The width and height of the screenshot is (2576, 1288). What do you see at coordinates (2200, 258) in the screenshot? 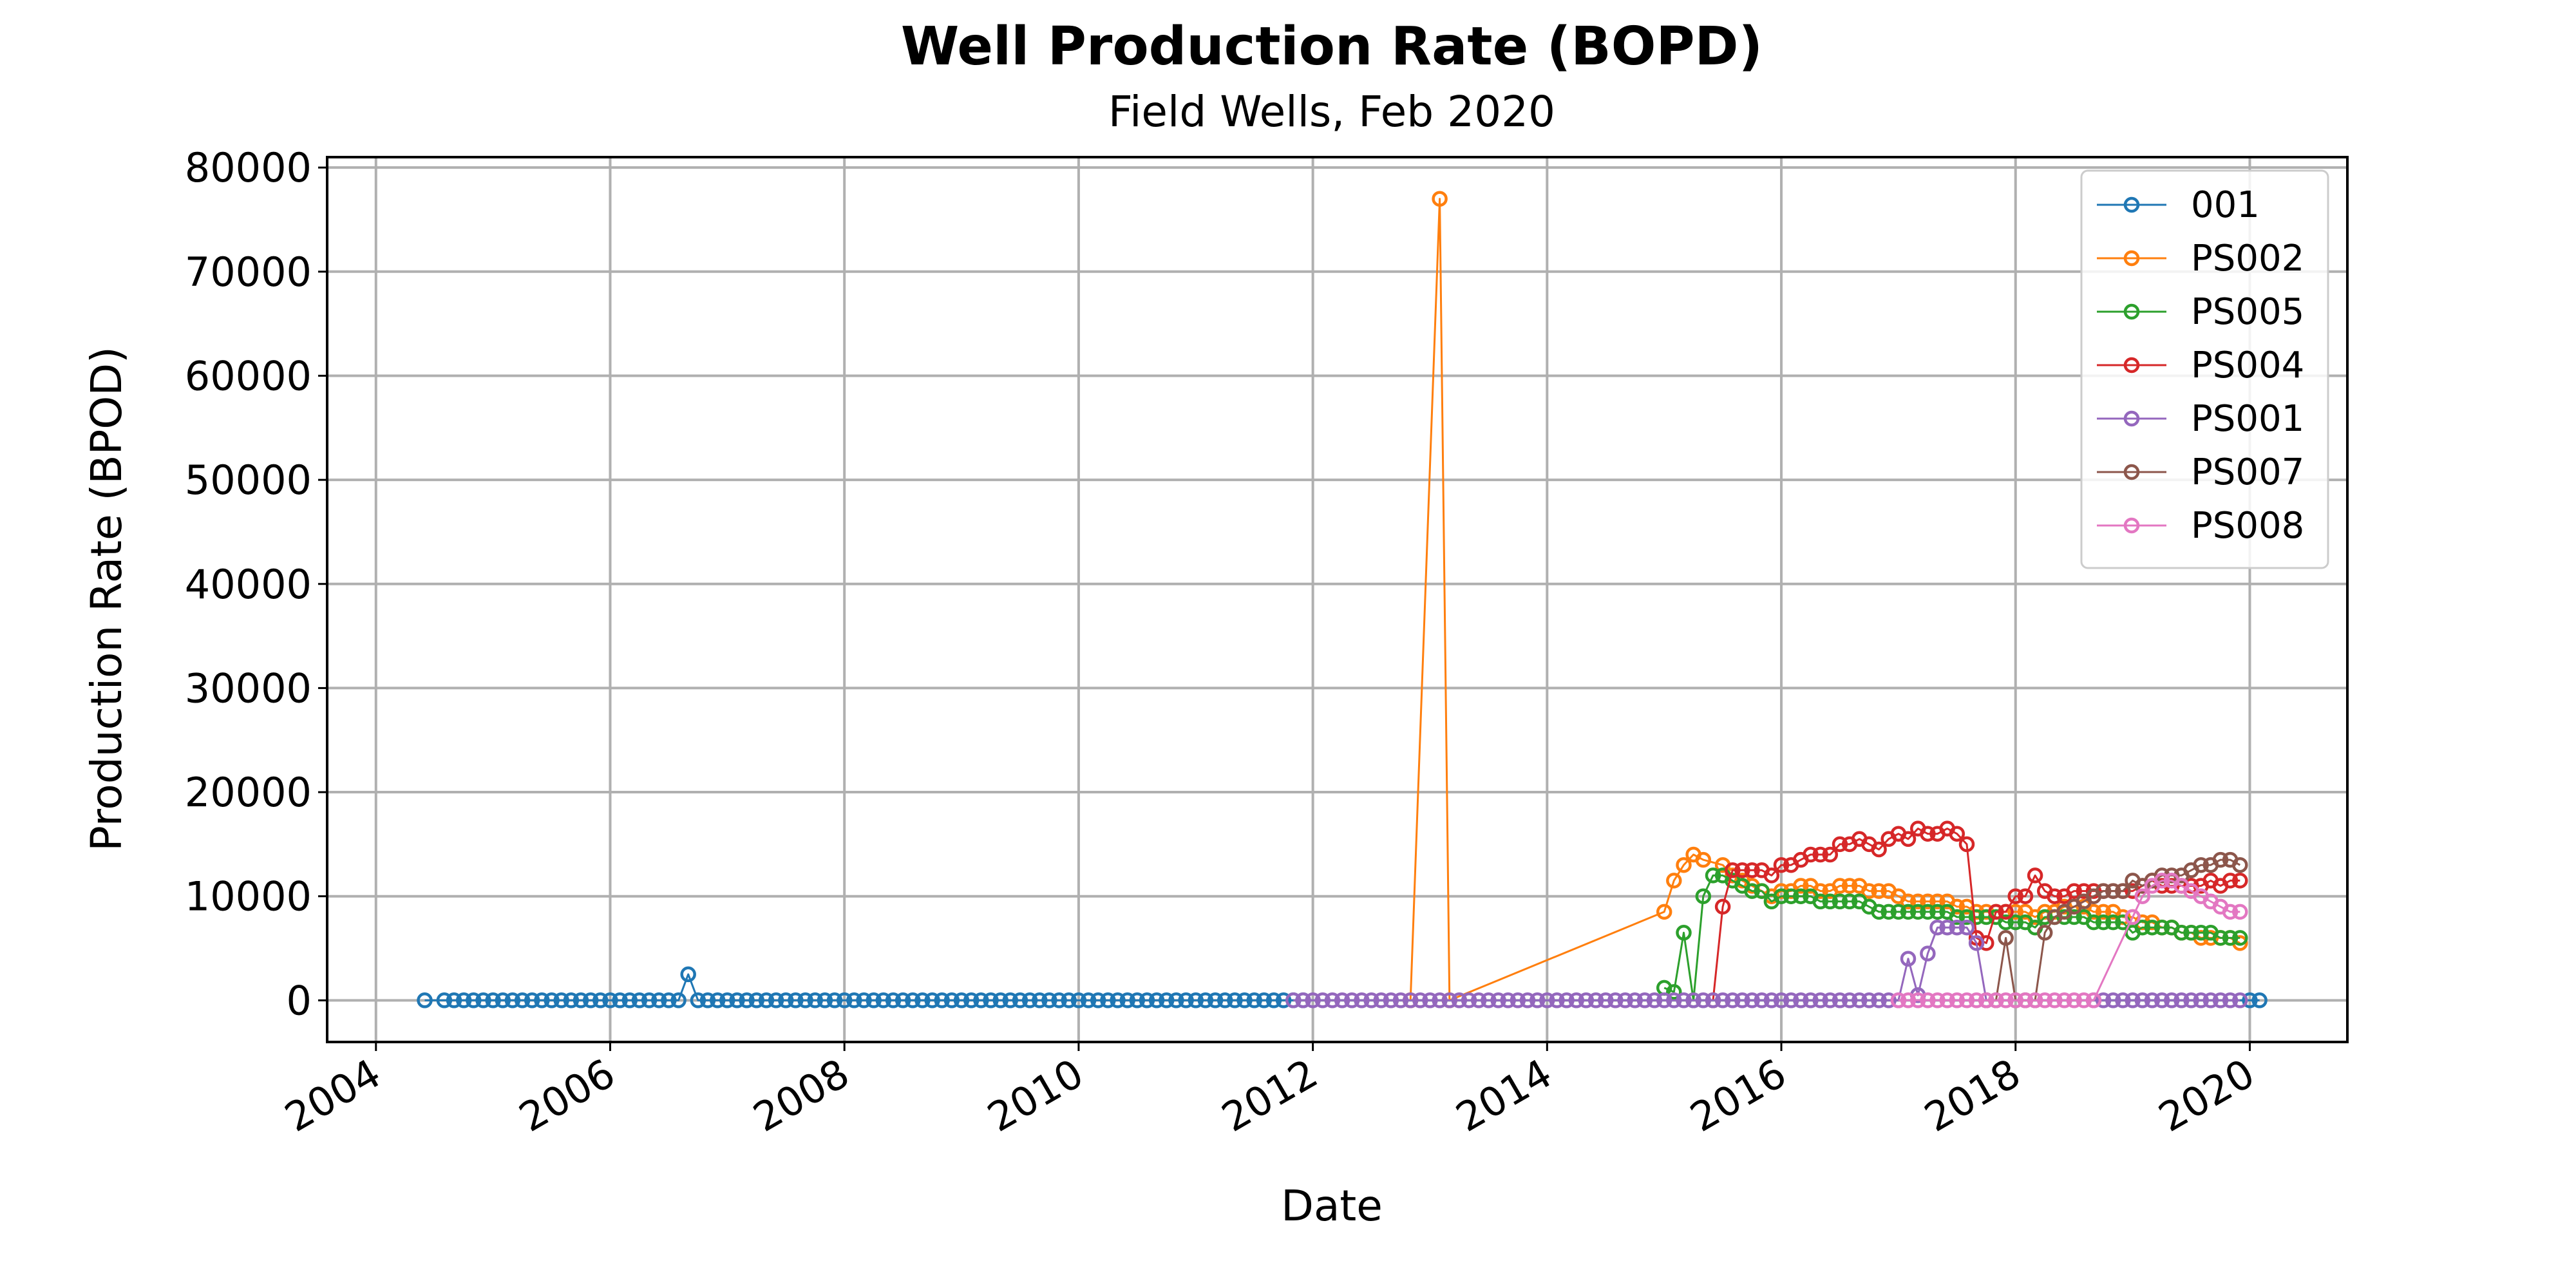
I see `legend-item: PS002` at bounding box center [2200, 258].